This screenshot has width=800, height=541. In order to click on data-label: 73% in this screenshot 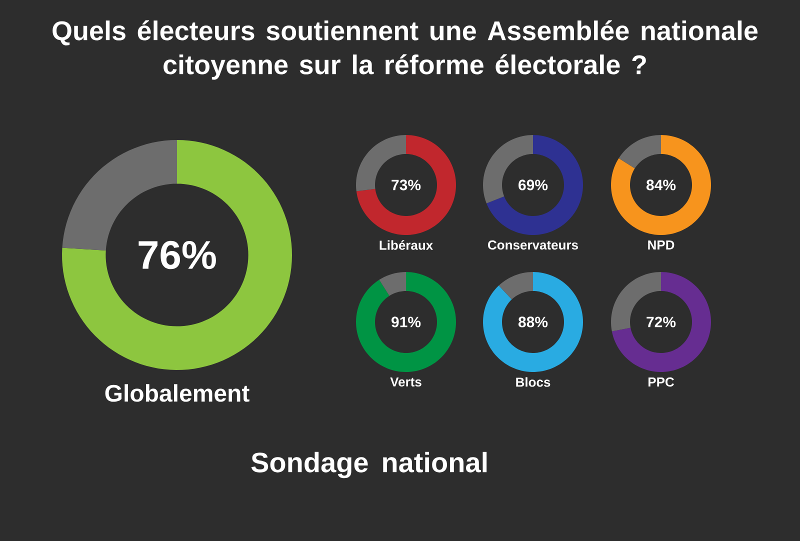, I will do `click(406, 185)`.